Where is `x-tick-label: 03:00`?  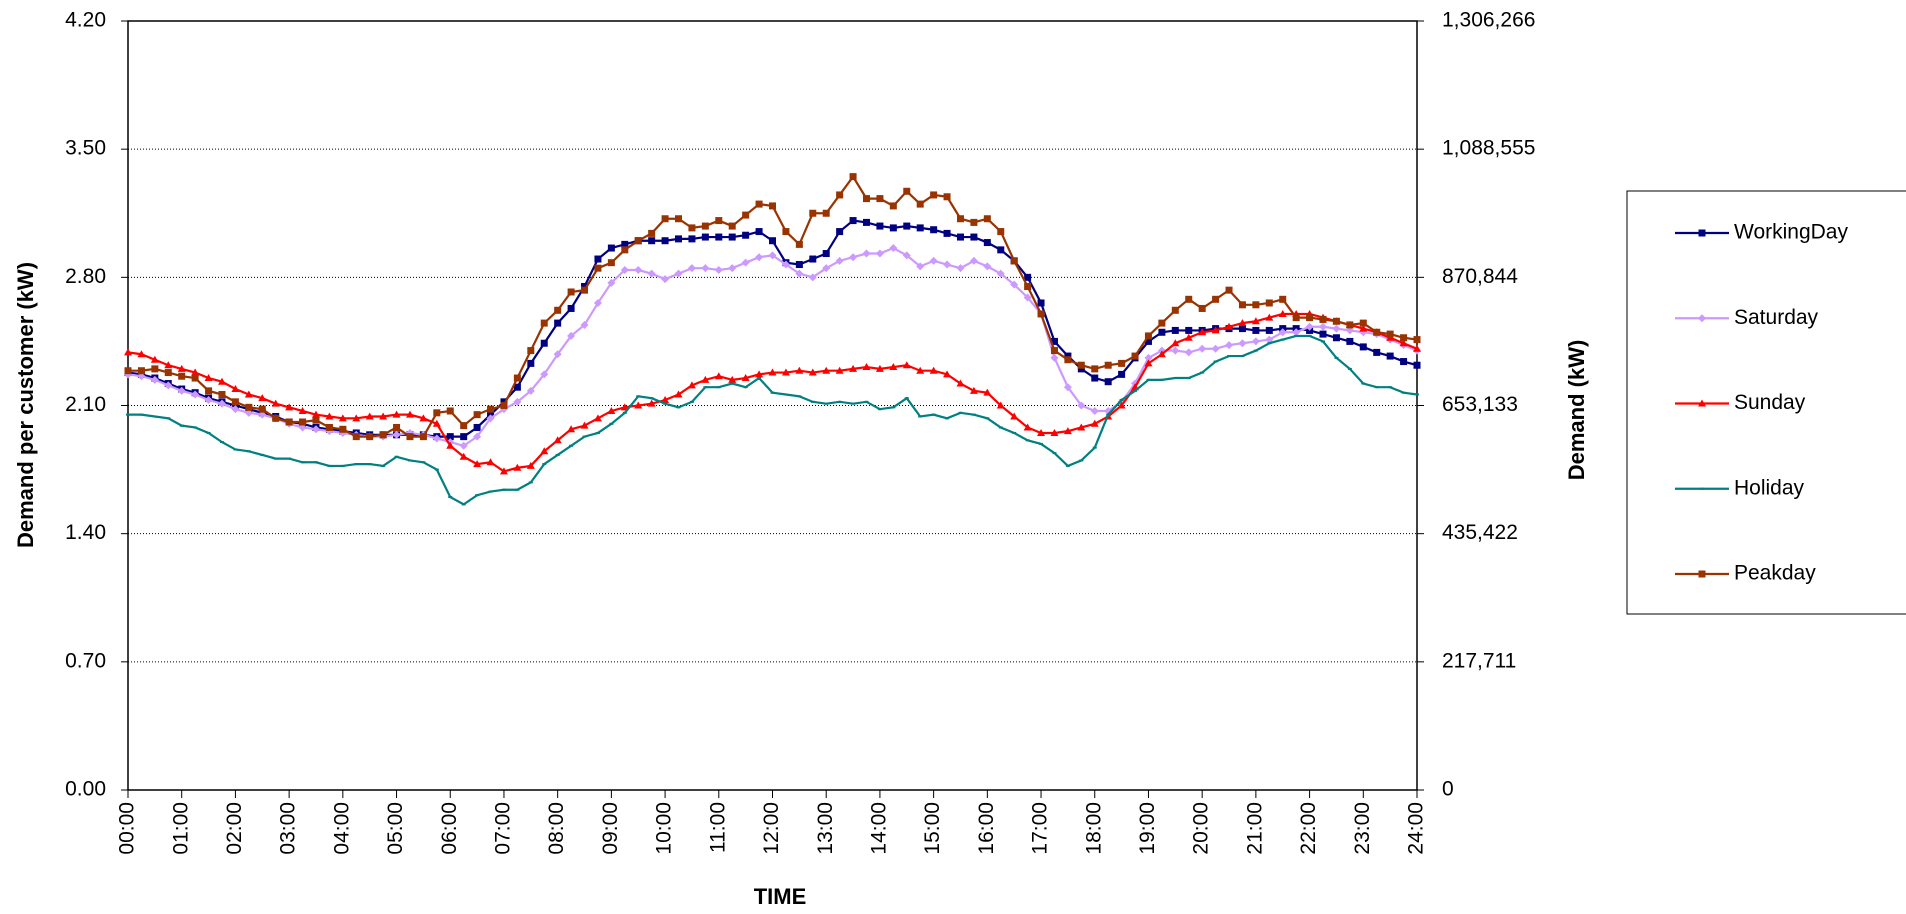 x-tick-label: 03:00 is located at coordinates (288, 828).